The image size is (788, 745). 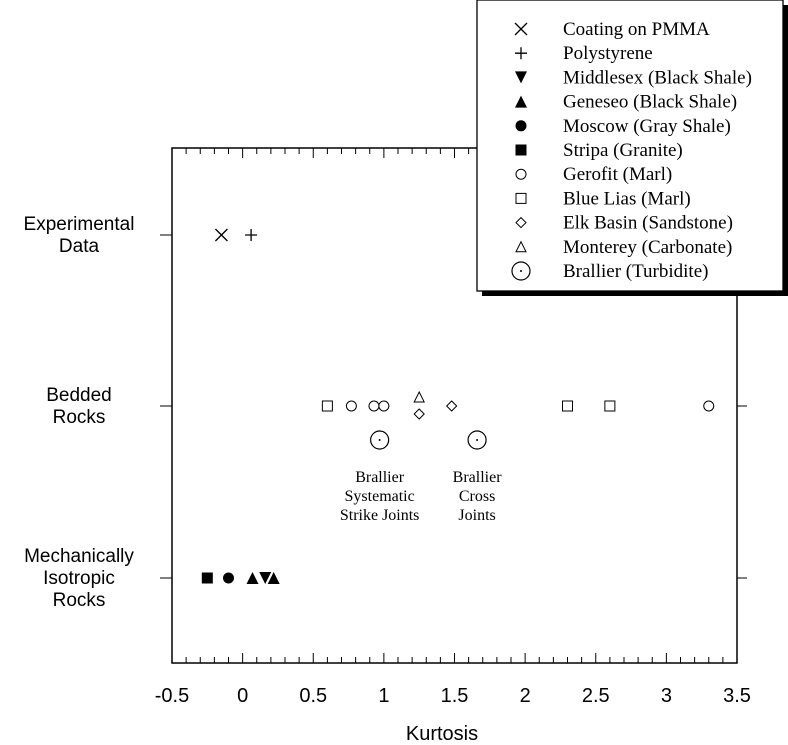 What do you see at coordinates (635, 271) in the screenshot?
I see `legend-entry-label: Brallier (Turbidite)` at bounding box center [635, 271].